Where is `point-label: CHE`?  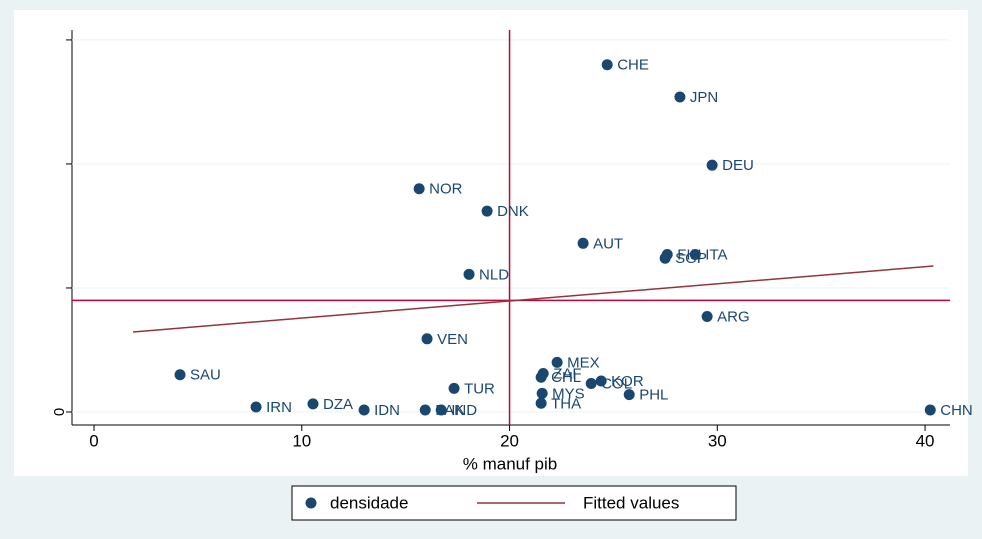
point-label: CHE is located at coordinates (633, 65).